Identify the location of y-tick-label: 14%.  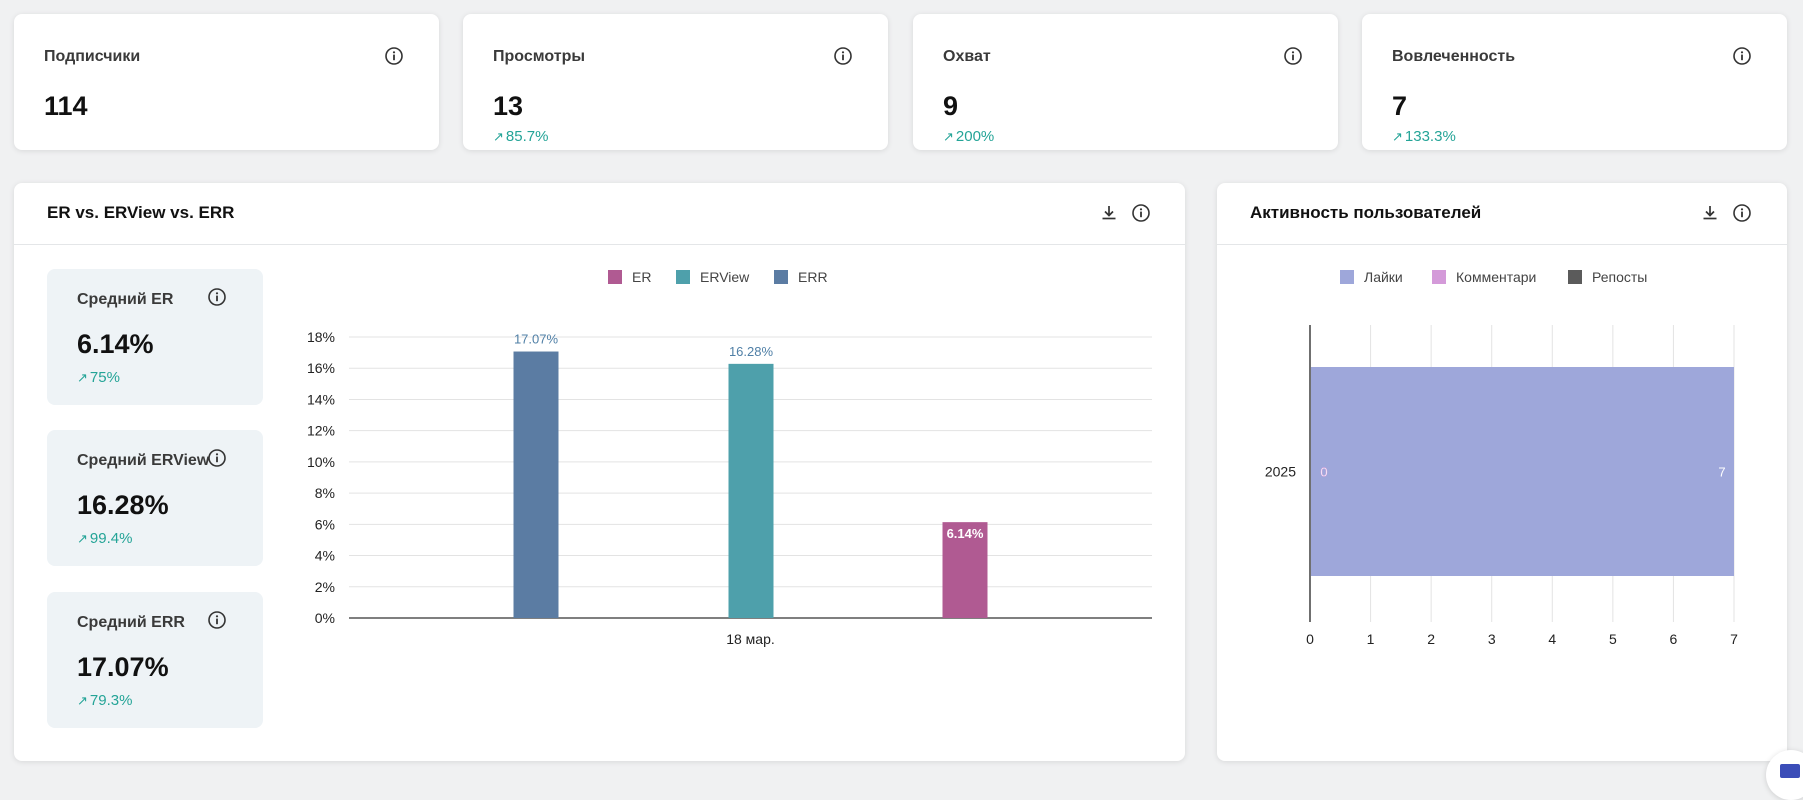
(321, 399).